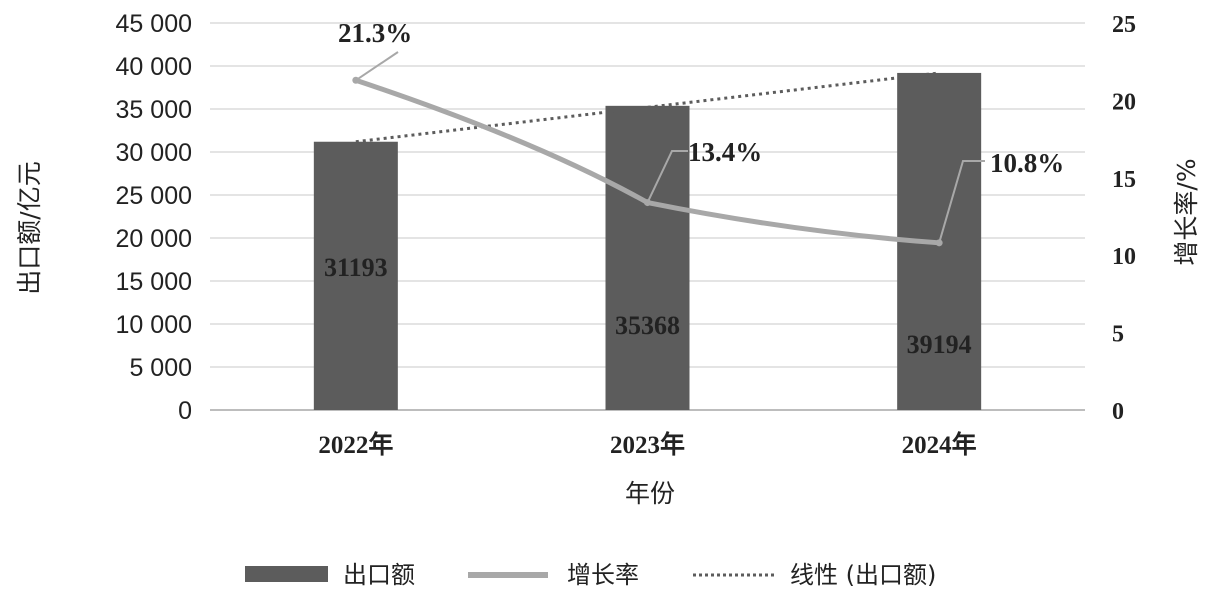  Describe the element at coordinates (650, 493) in the screenshot. I see `x-axis-title: 年份` at that location.